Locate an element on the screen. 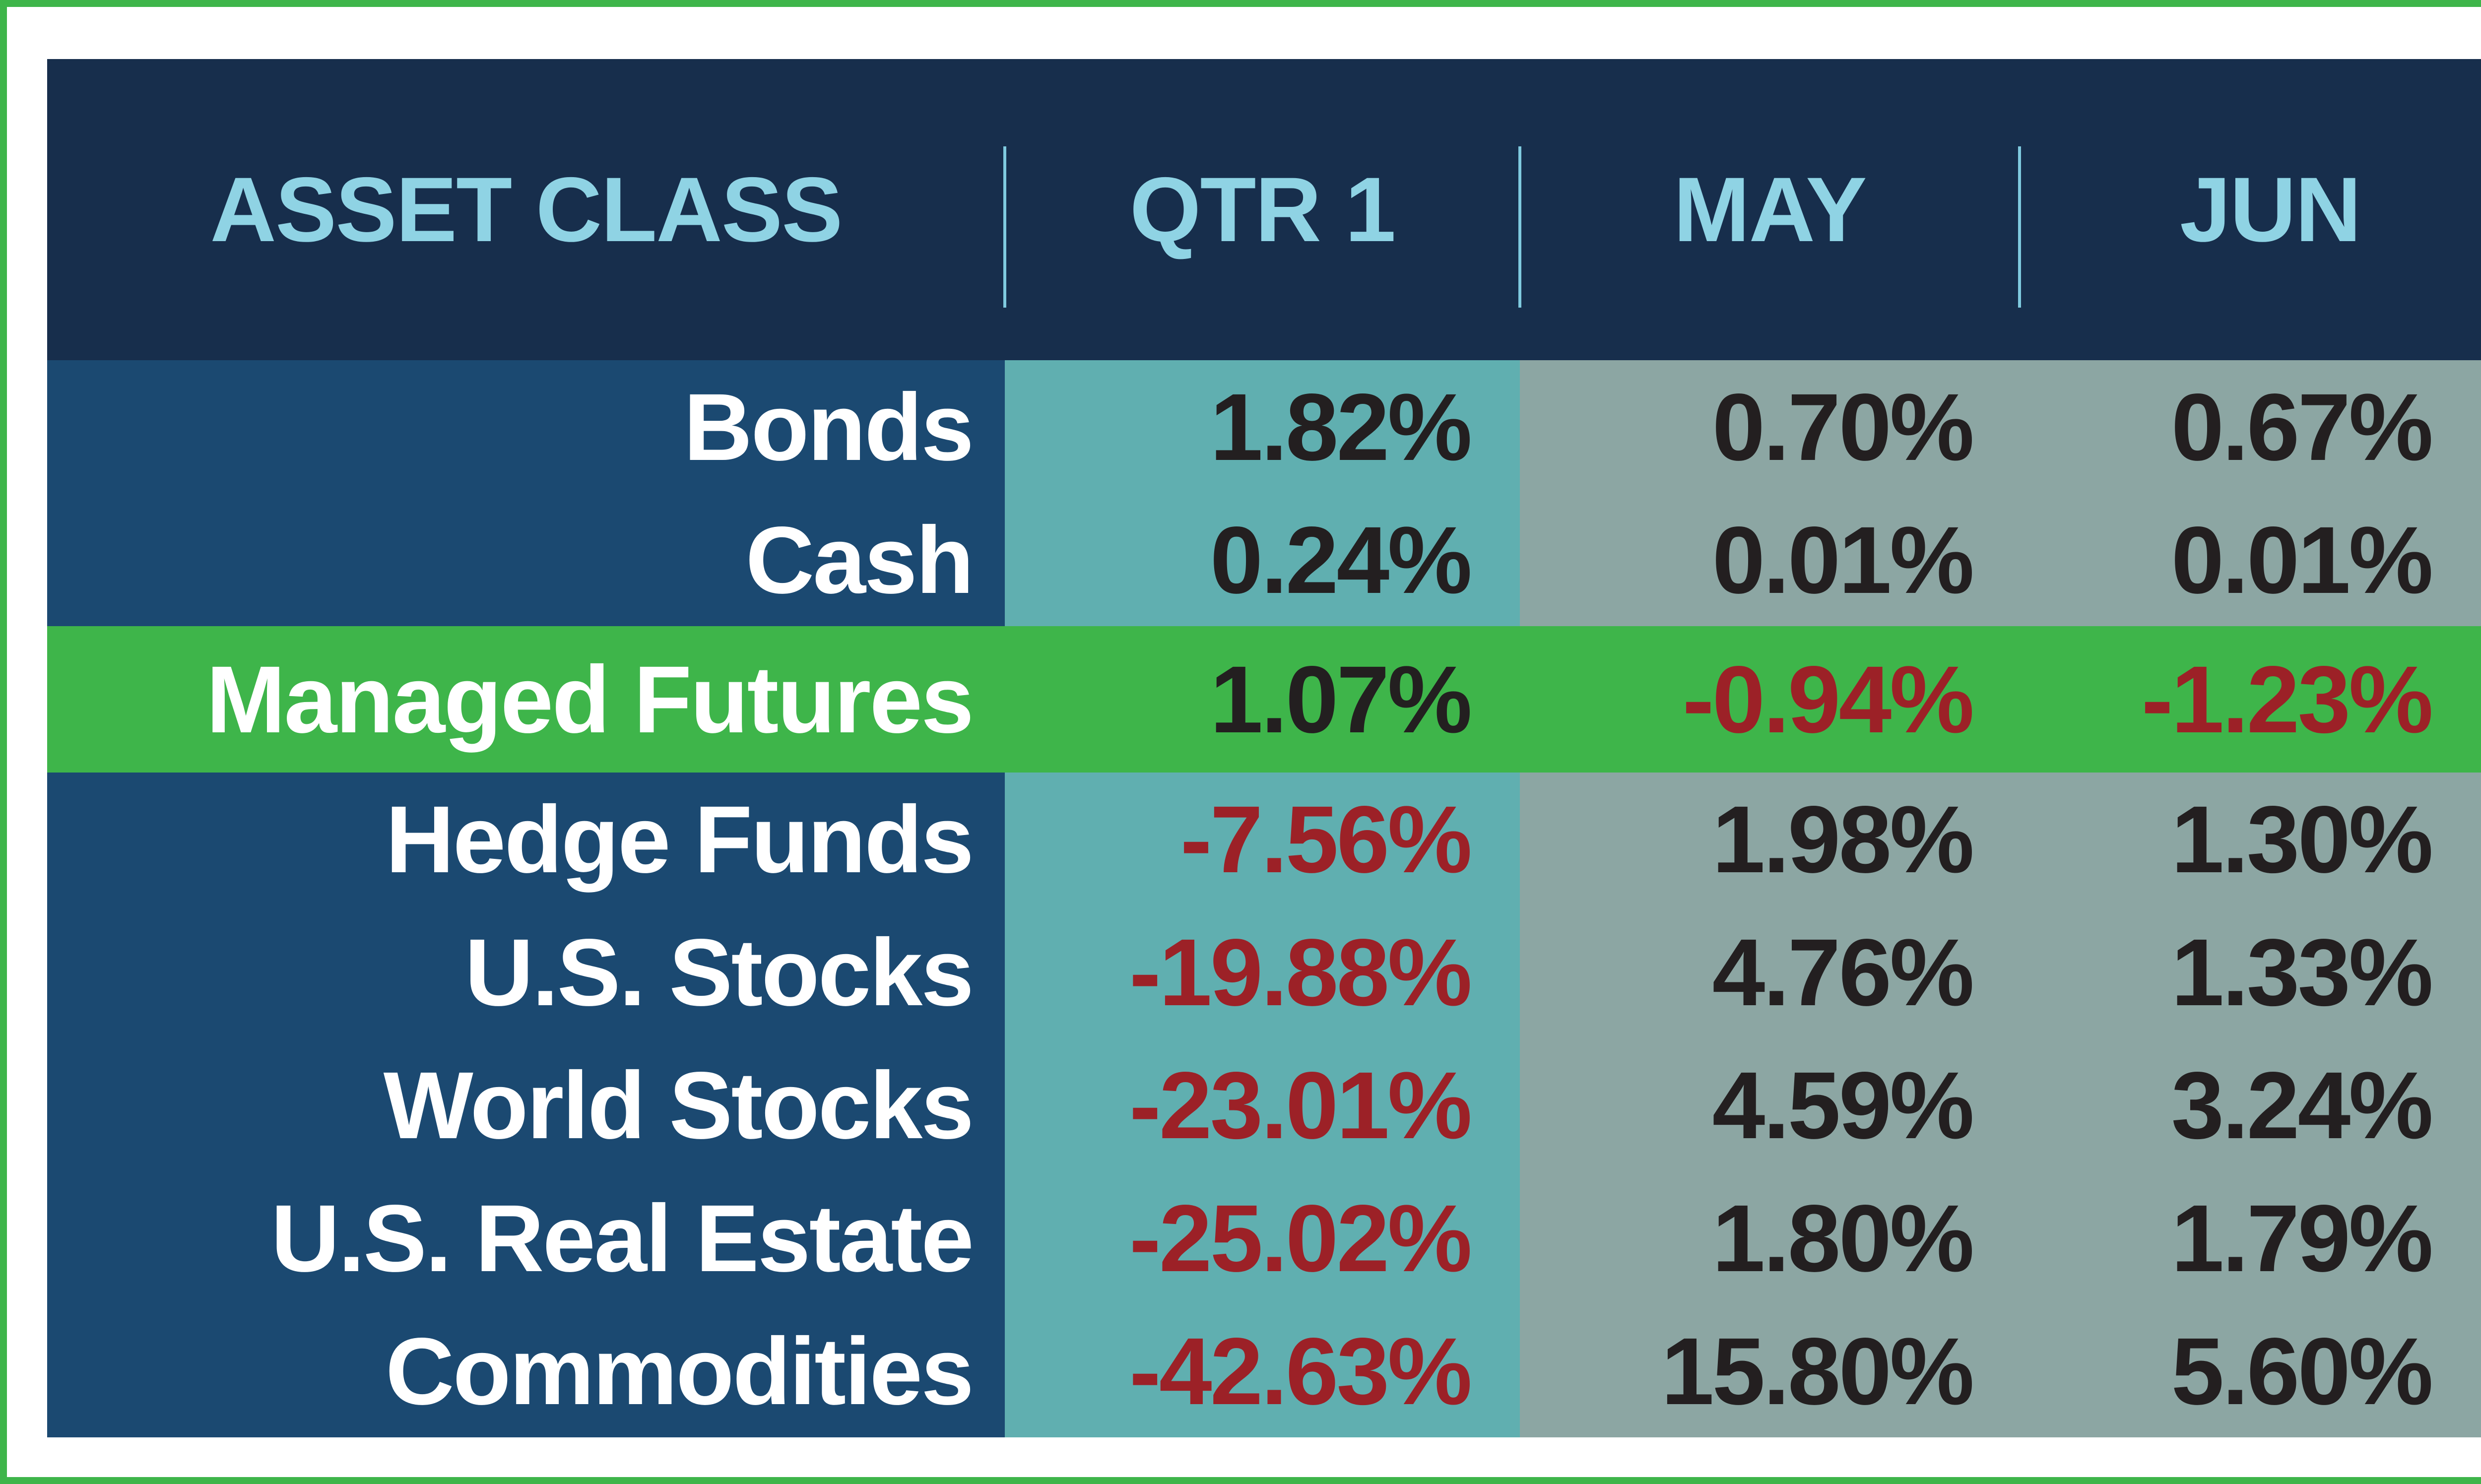 The width and height of the screenshot is (2481, 1484). table-row-bonds: Bonds 1.82% 0.70% 0.67% 6.04% is located at coordinates (1264, 426).